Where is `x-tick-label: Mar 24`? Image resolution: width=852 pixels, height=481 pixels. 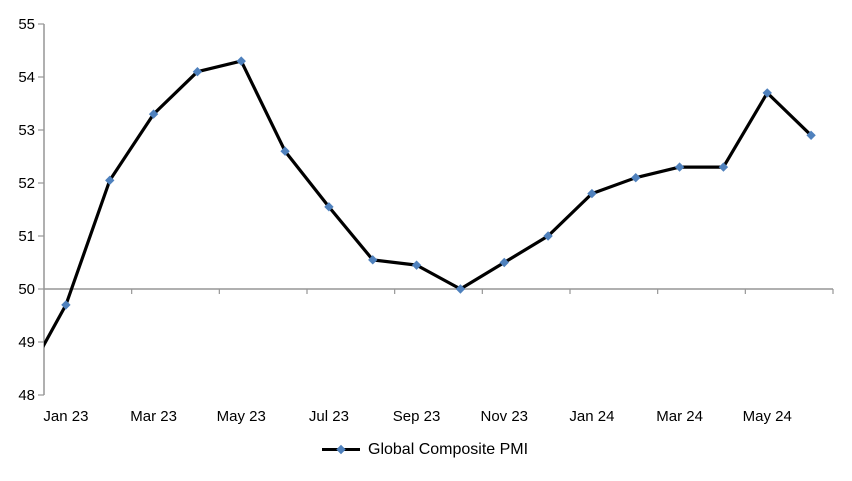 x-tick-label: Mar 24 is located at coordinates (679, 416).